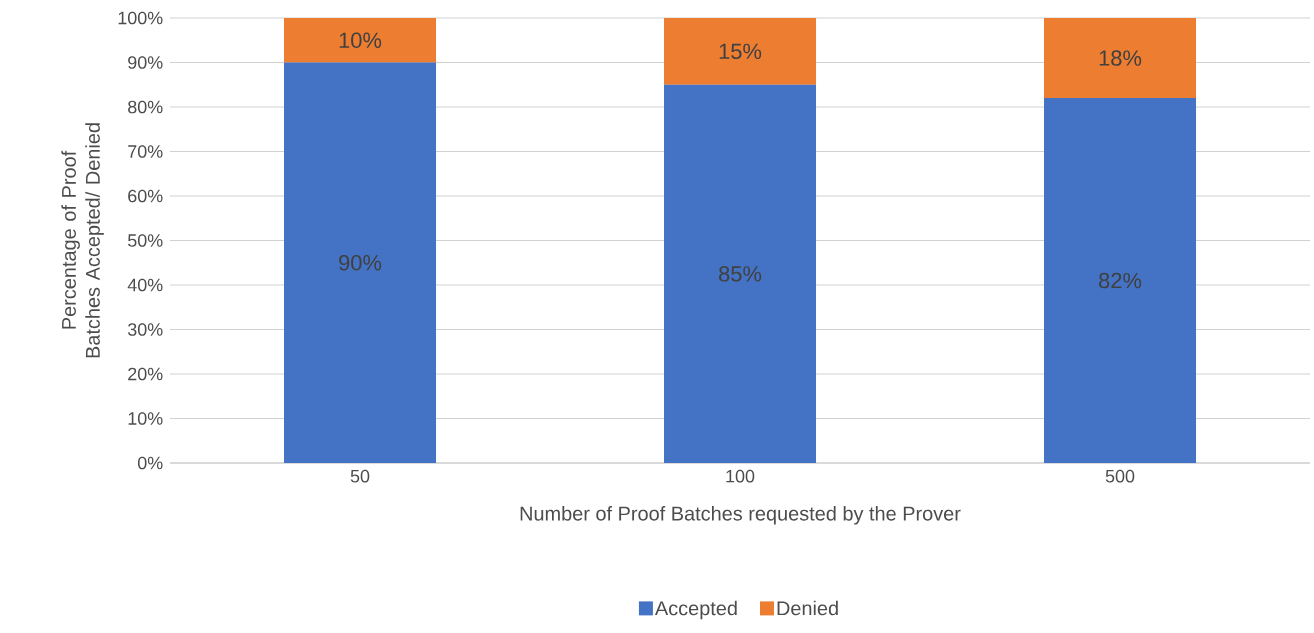 This screenshot has height=633, width=1314. What do you see at coordinates (145, 285) in the screenshot?
I see `y-tick-label: 40%` at bounding box center [145, 285].